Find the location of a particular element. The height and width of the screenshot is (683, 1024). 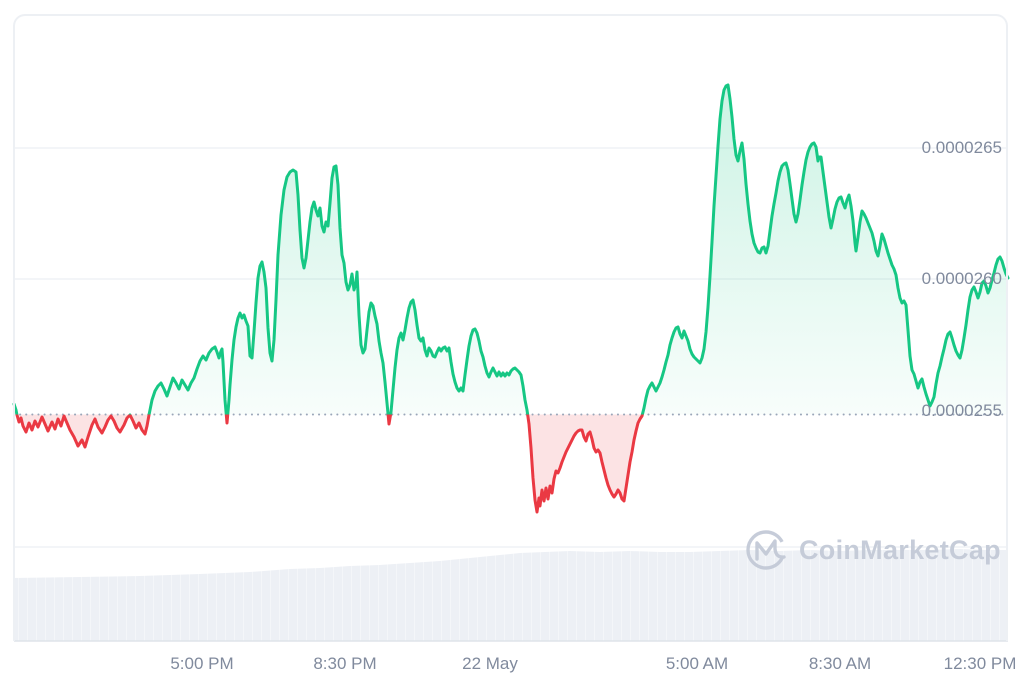

x-axis-label: 8:30 PM is located at coordinates (345, 663).